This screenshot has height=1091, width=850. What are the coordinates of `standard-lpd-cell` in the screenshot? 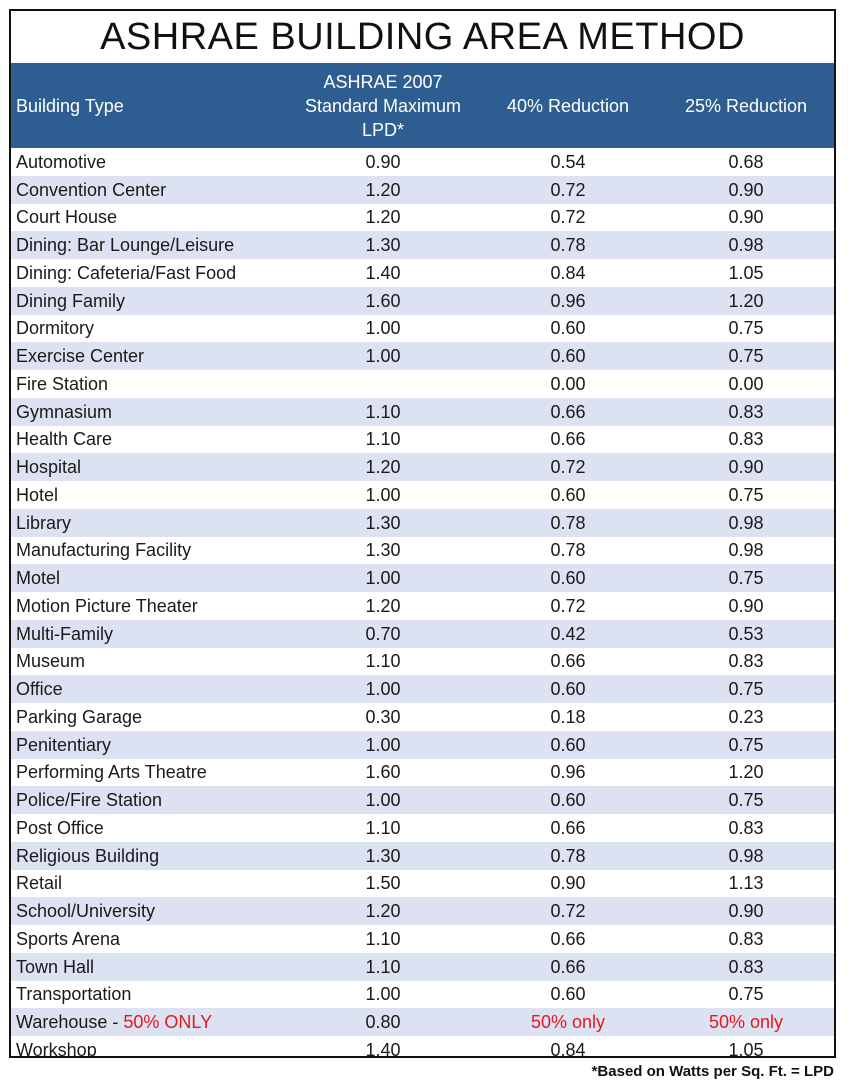 It's located at (383, 384).